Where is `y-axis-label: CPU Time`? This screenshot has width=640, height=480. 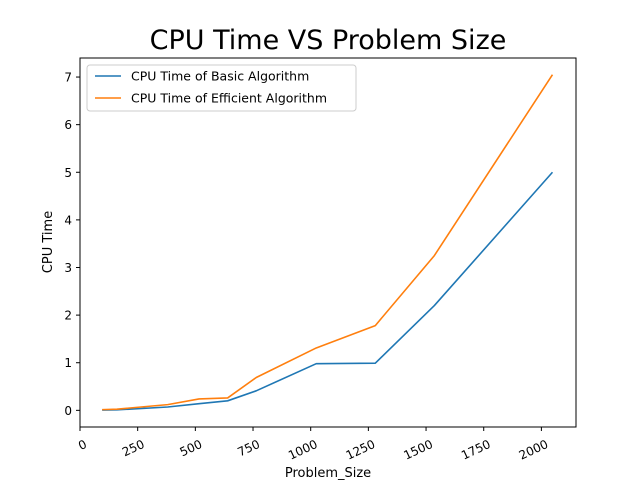 y-axis-label: CPU Time is located at coordinates (48, 242).